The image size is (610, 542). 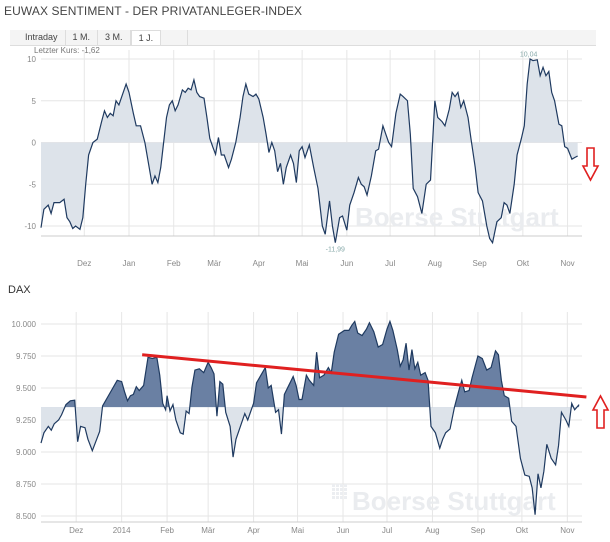 I want to click on x-tick-label: 2014, so click(x=122, y=530).